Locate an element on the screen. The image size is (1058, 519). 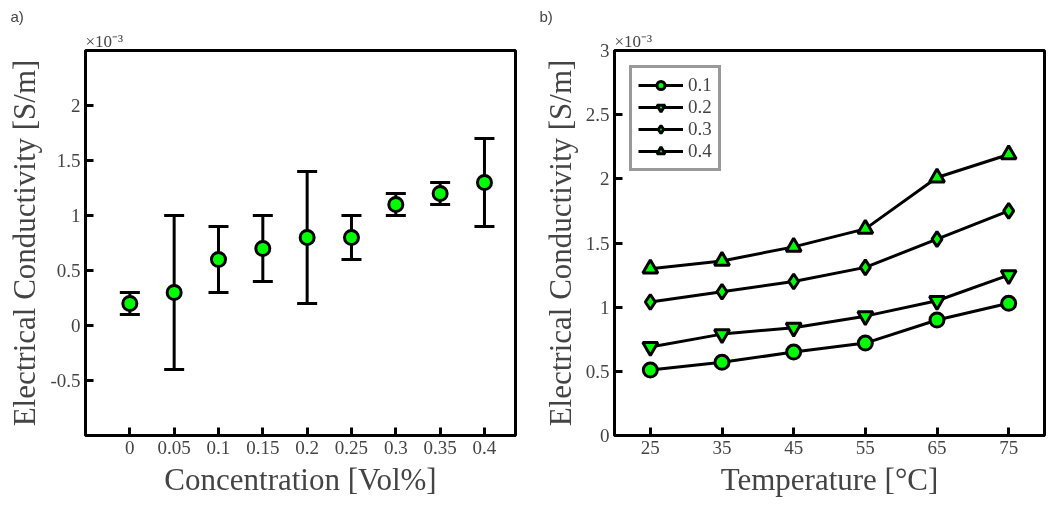
text: a) is located at coordinates (17, 16).